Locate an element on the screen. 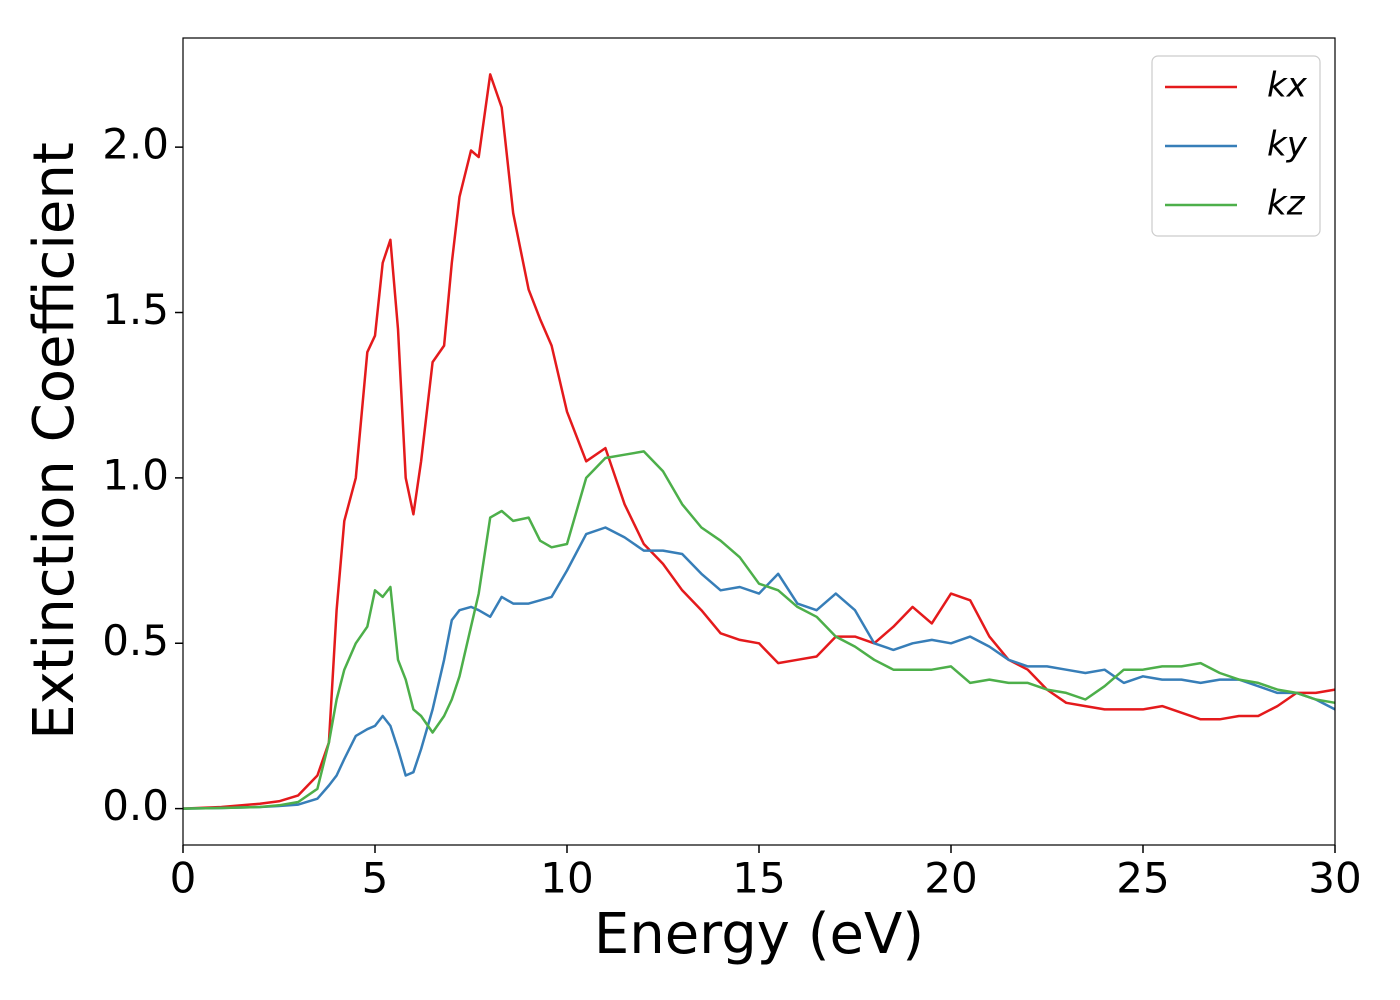 The width and height of the screenshot is (1400, 1000). x-tick-label: 10 is located at coordinates (566, 878).